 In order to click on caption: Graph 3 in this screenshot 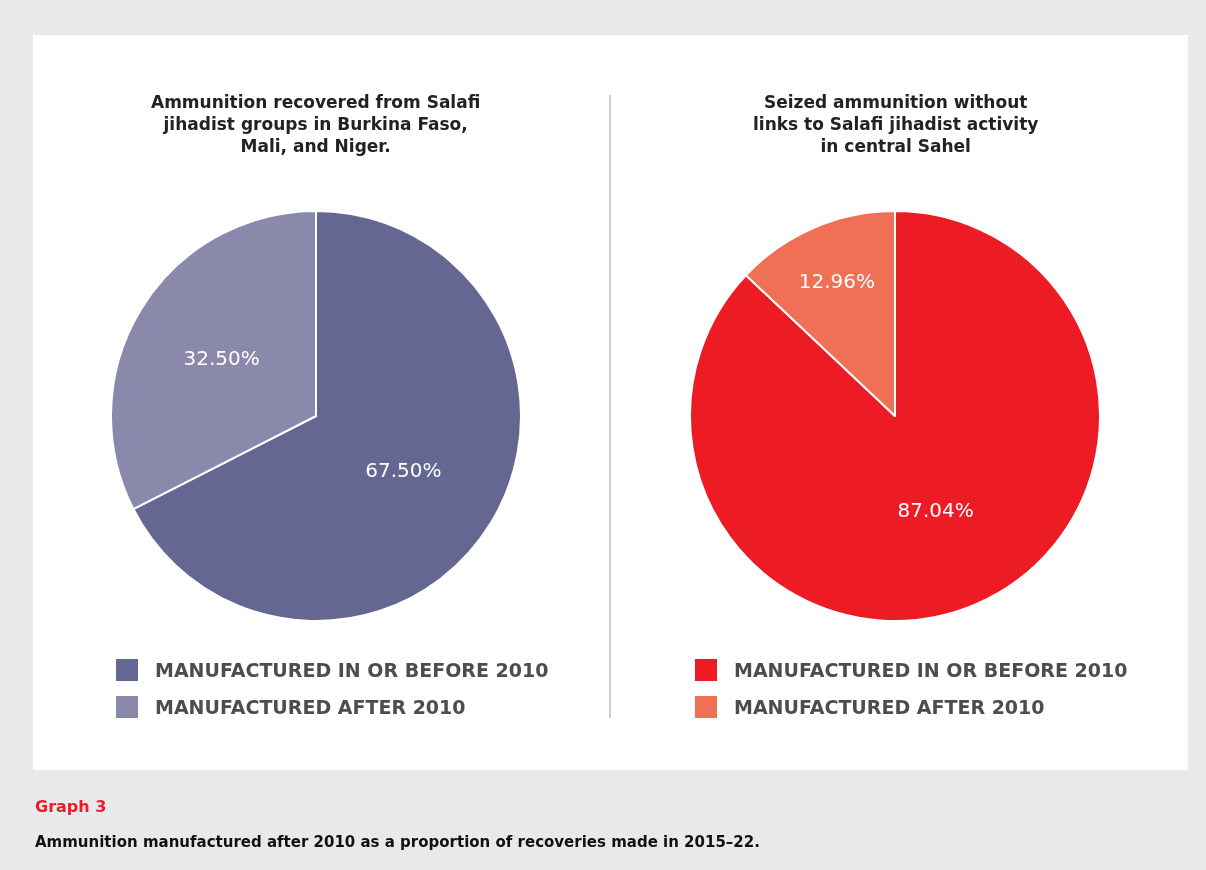, I will do `click(71, 806)`.